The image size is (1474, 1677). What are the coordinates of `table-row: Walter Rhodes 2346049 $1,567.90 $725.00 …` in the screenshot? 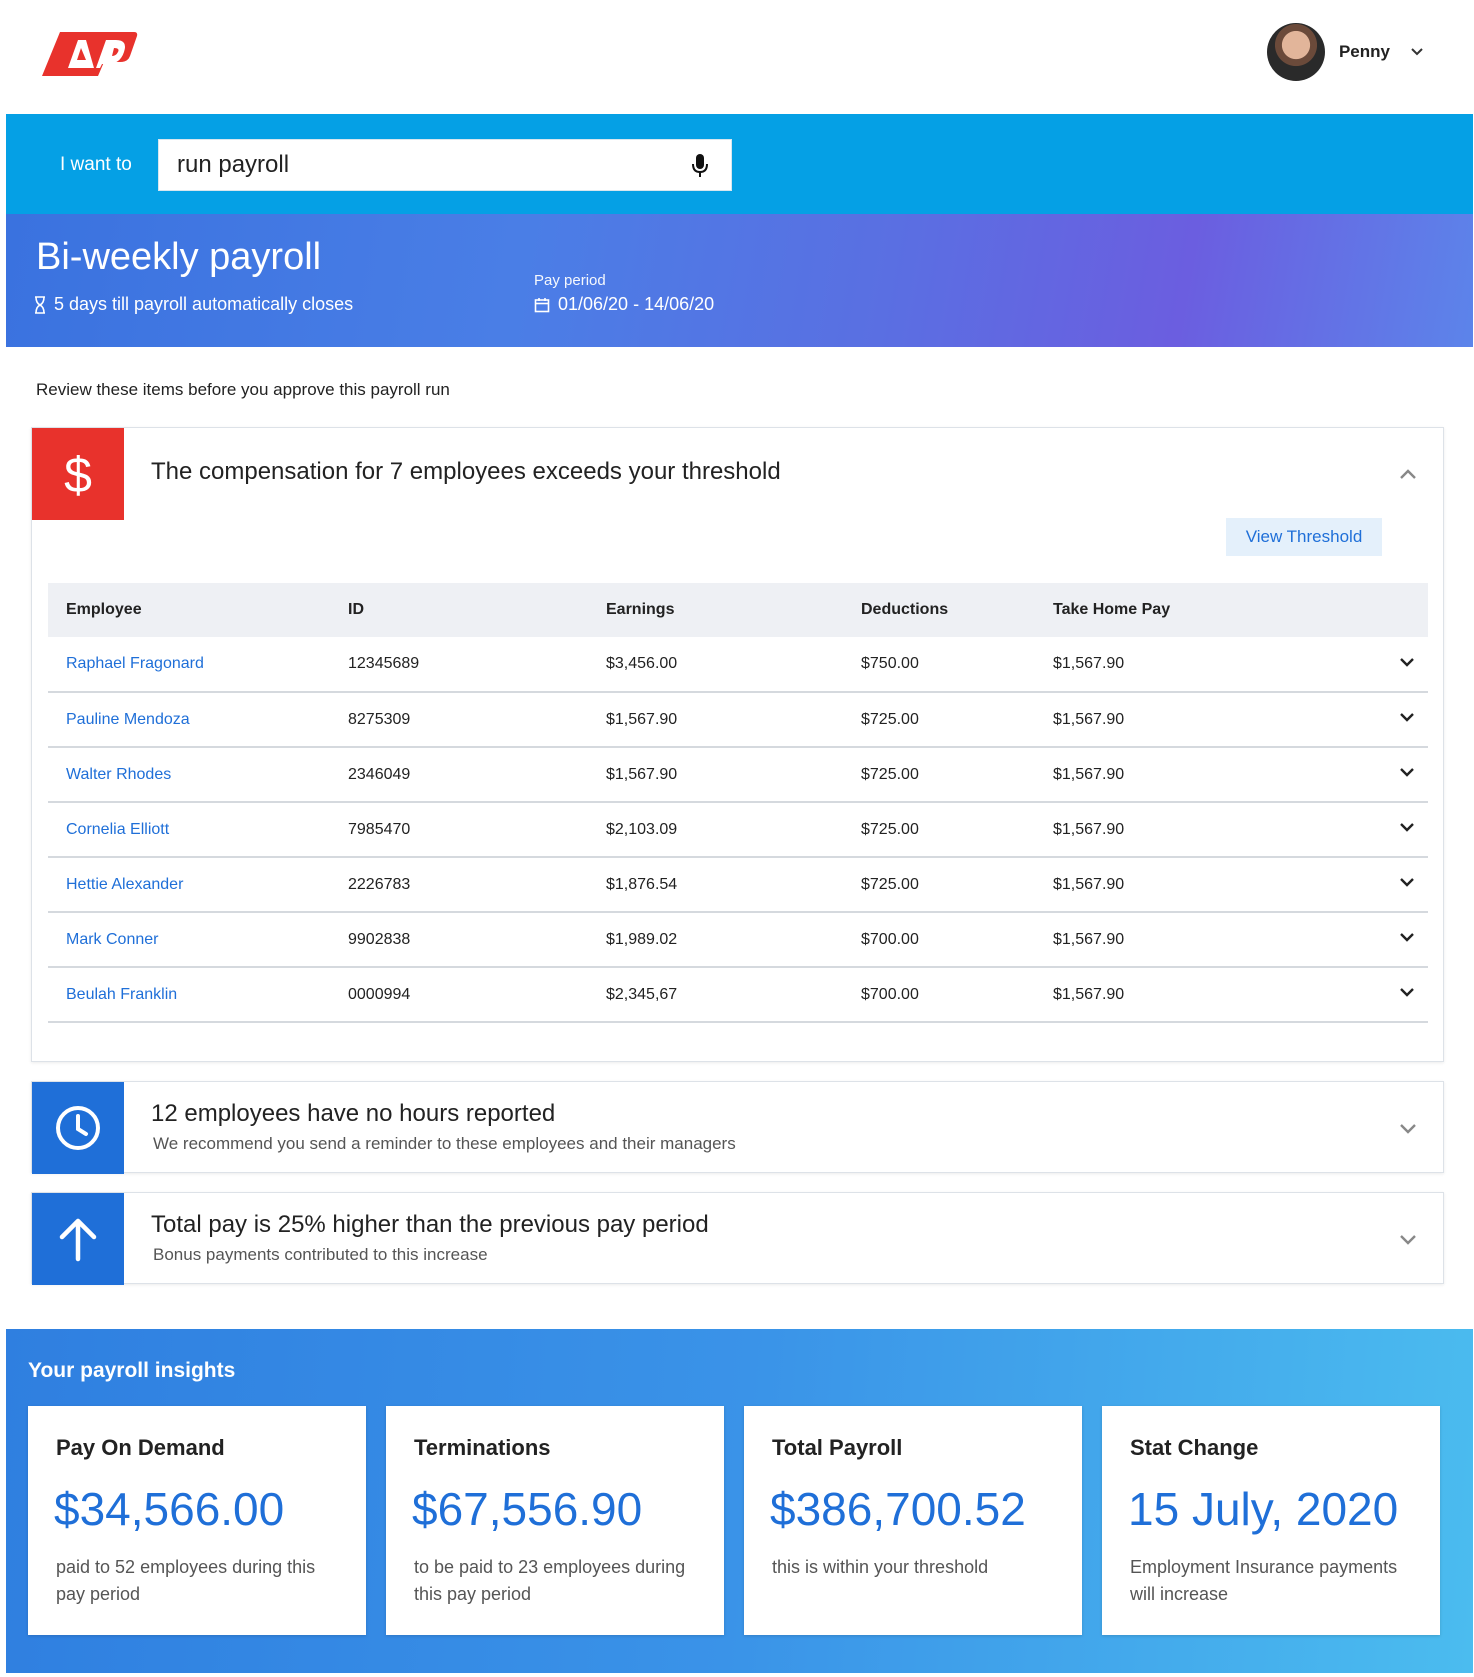 It's located at (738, 775).